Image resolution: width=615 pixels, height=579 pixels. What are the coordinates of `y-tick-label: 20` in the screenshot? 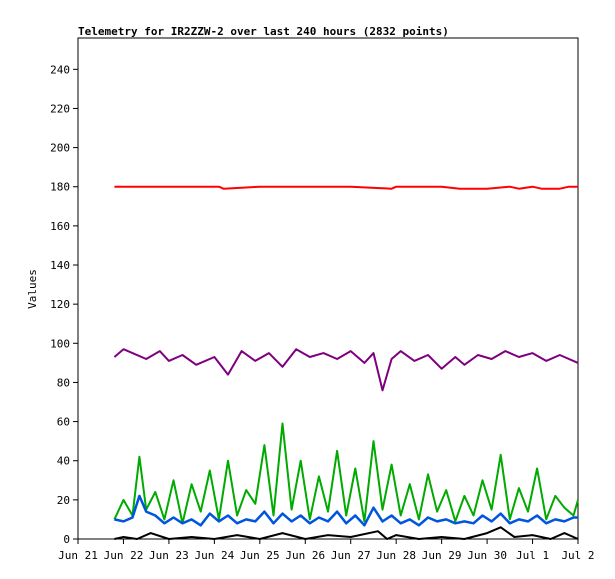 It's located at (63, 500).